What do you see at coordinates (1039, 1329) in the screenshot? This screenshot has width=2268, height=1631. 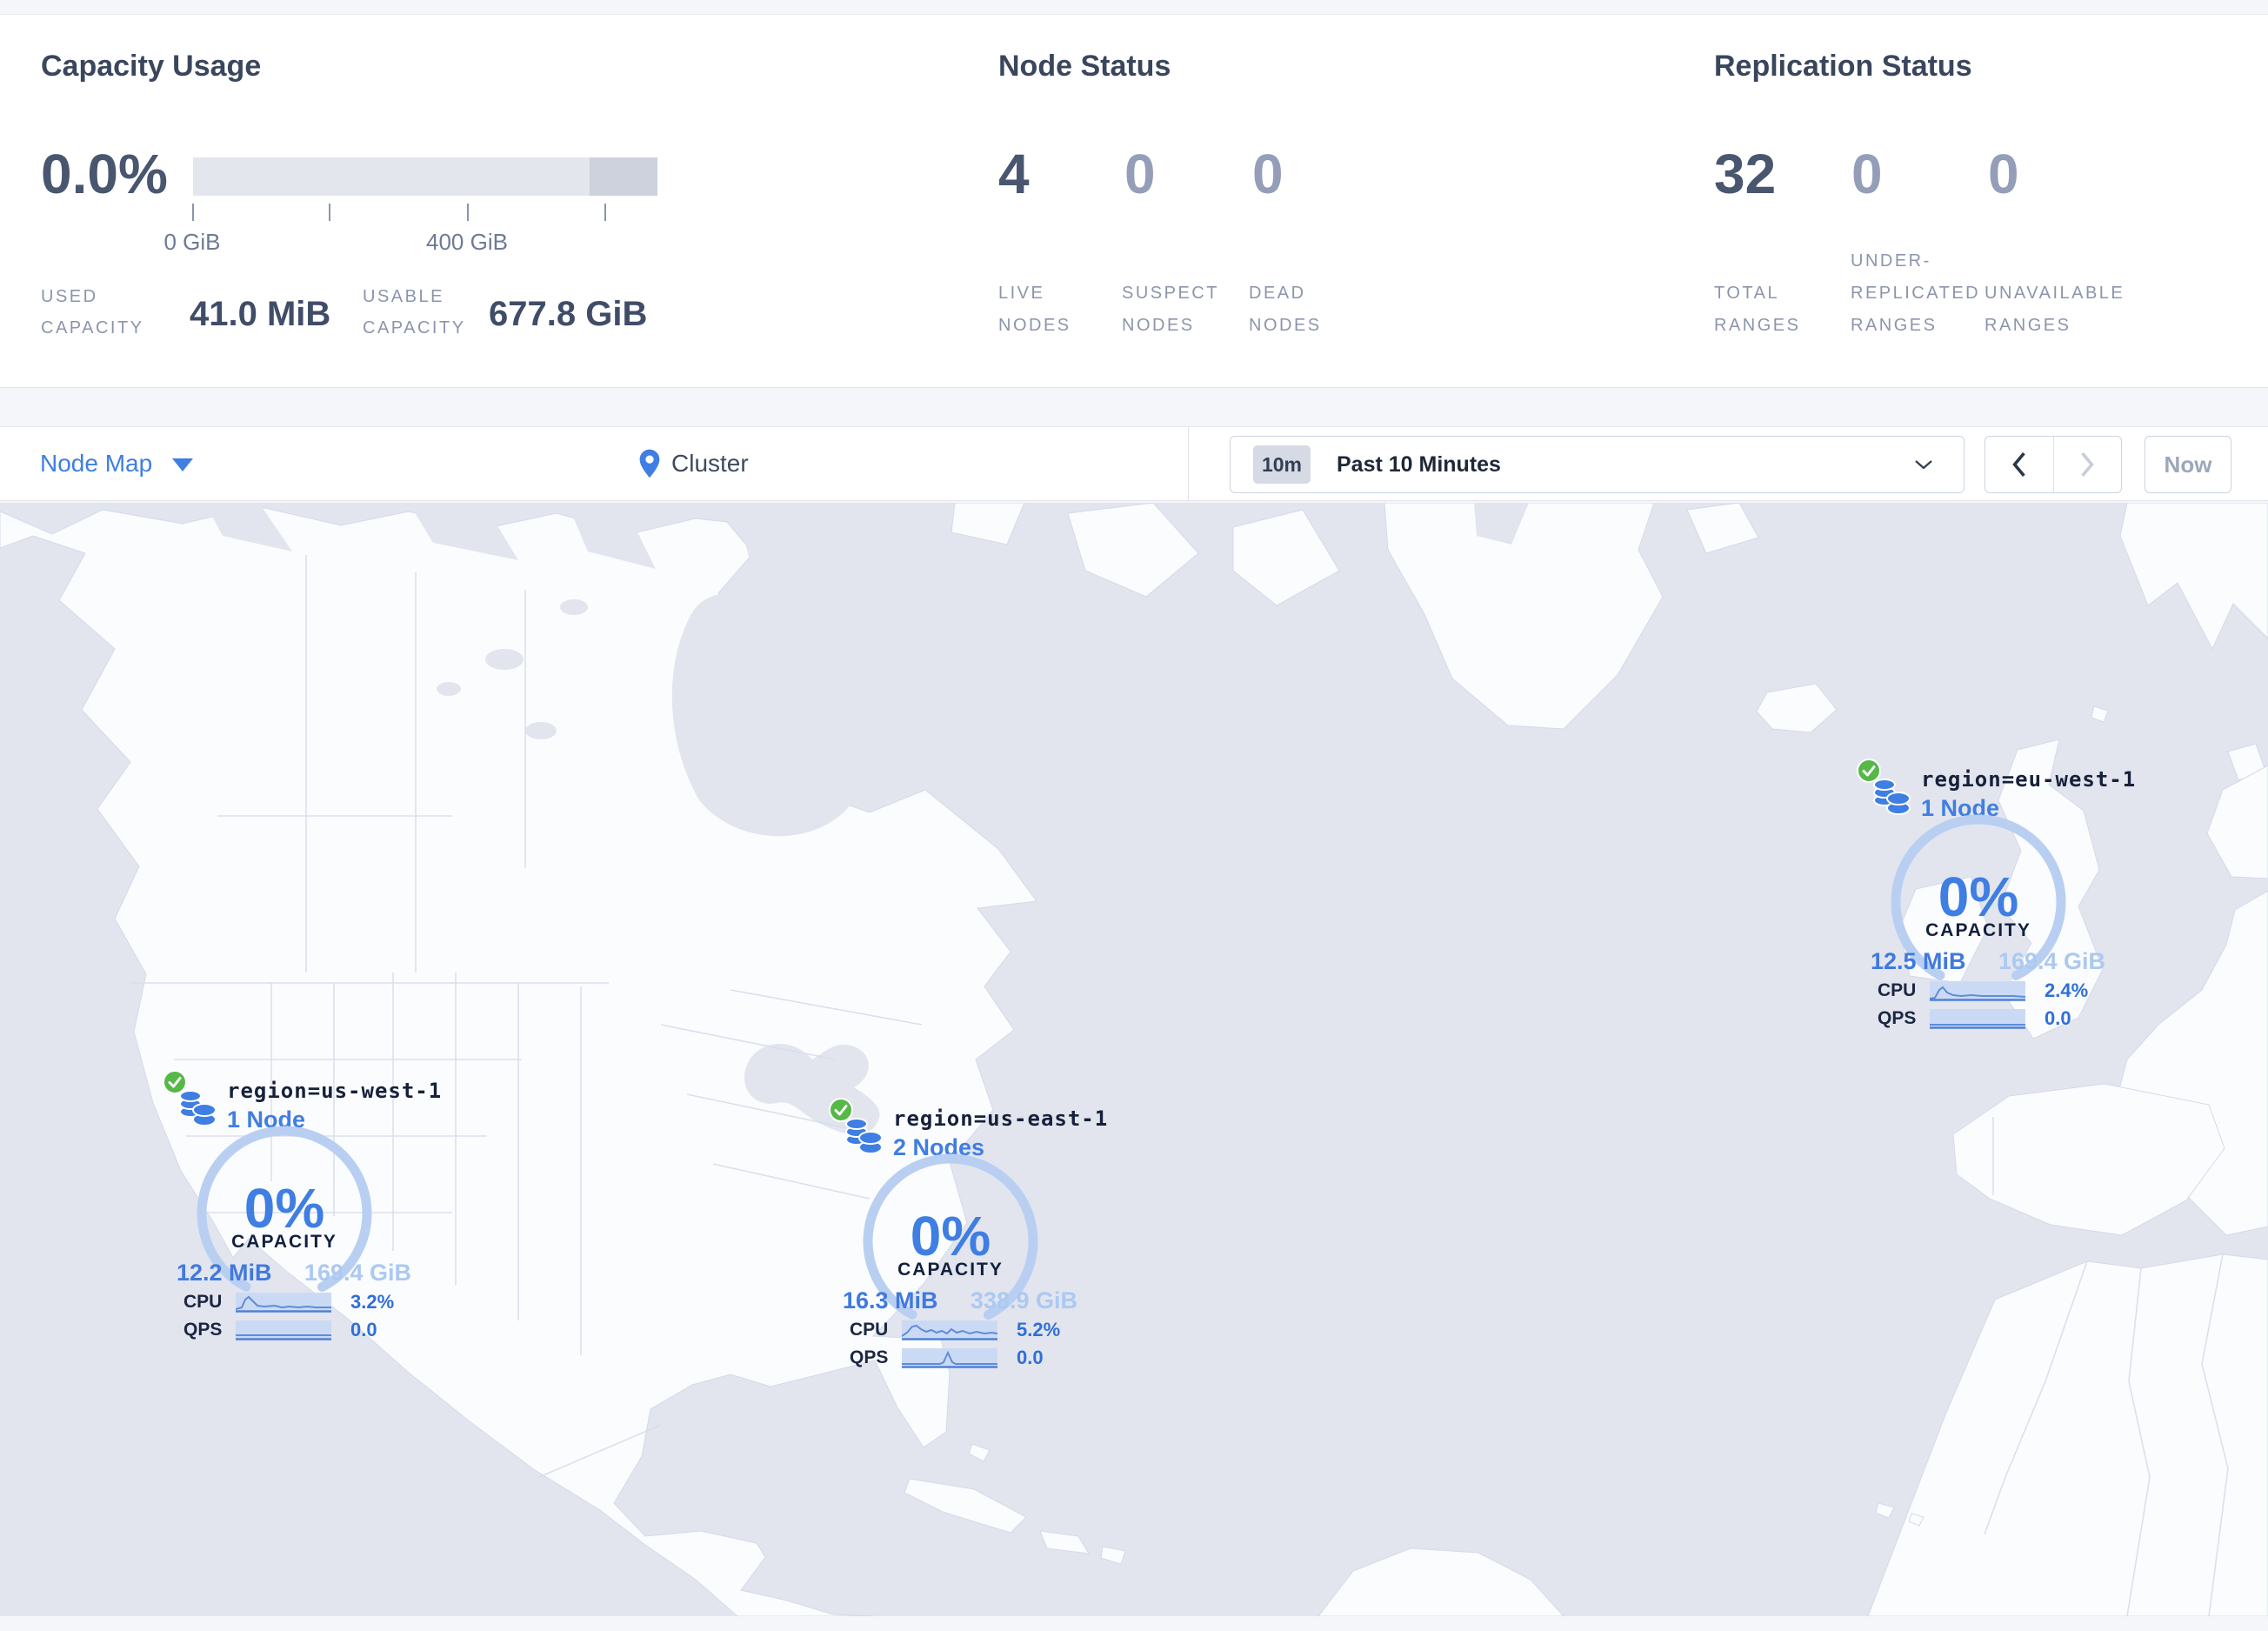 I see `cpu-value: 5.2%` at bounding box center [1039, 1329].